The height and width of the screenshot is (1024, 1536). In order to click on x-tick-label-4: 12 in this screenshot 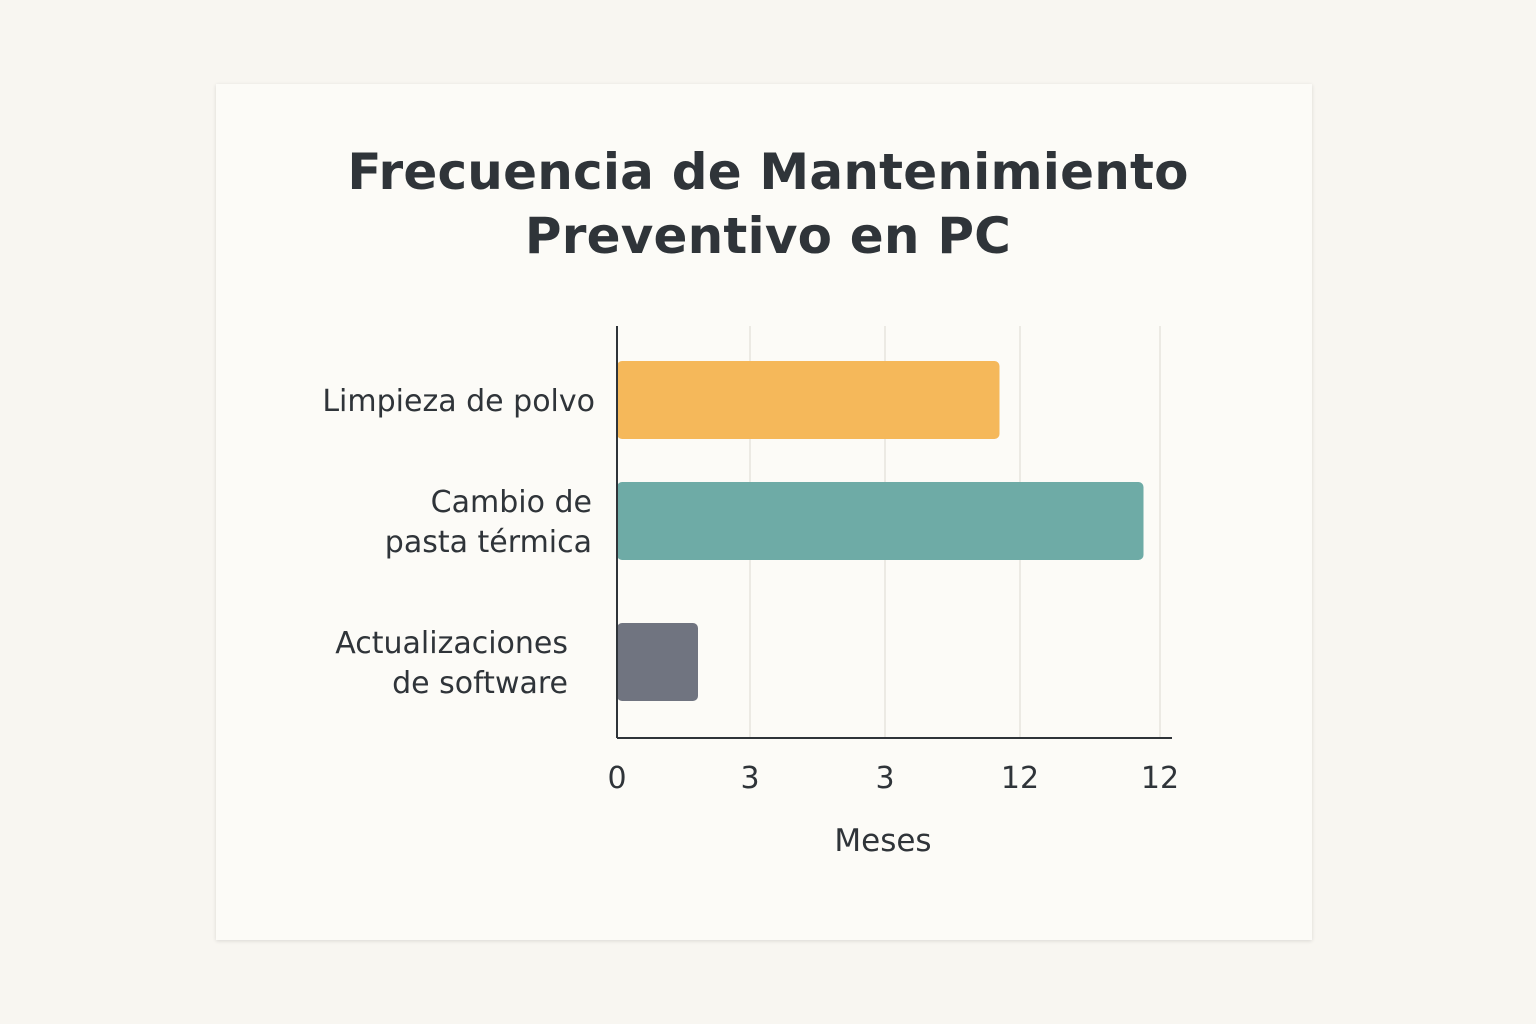, I will do `click(1020, 778)`.